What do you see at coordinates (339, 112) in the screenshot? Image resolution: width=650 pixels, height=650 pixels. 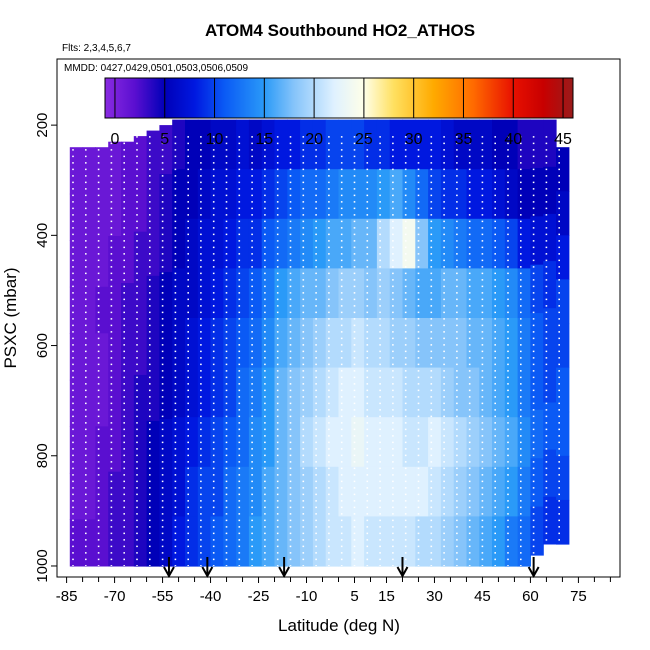 I see `colorbar: 0 5 10 15 20 25 30 35 40 45` at bounding box center [339, 112].